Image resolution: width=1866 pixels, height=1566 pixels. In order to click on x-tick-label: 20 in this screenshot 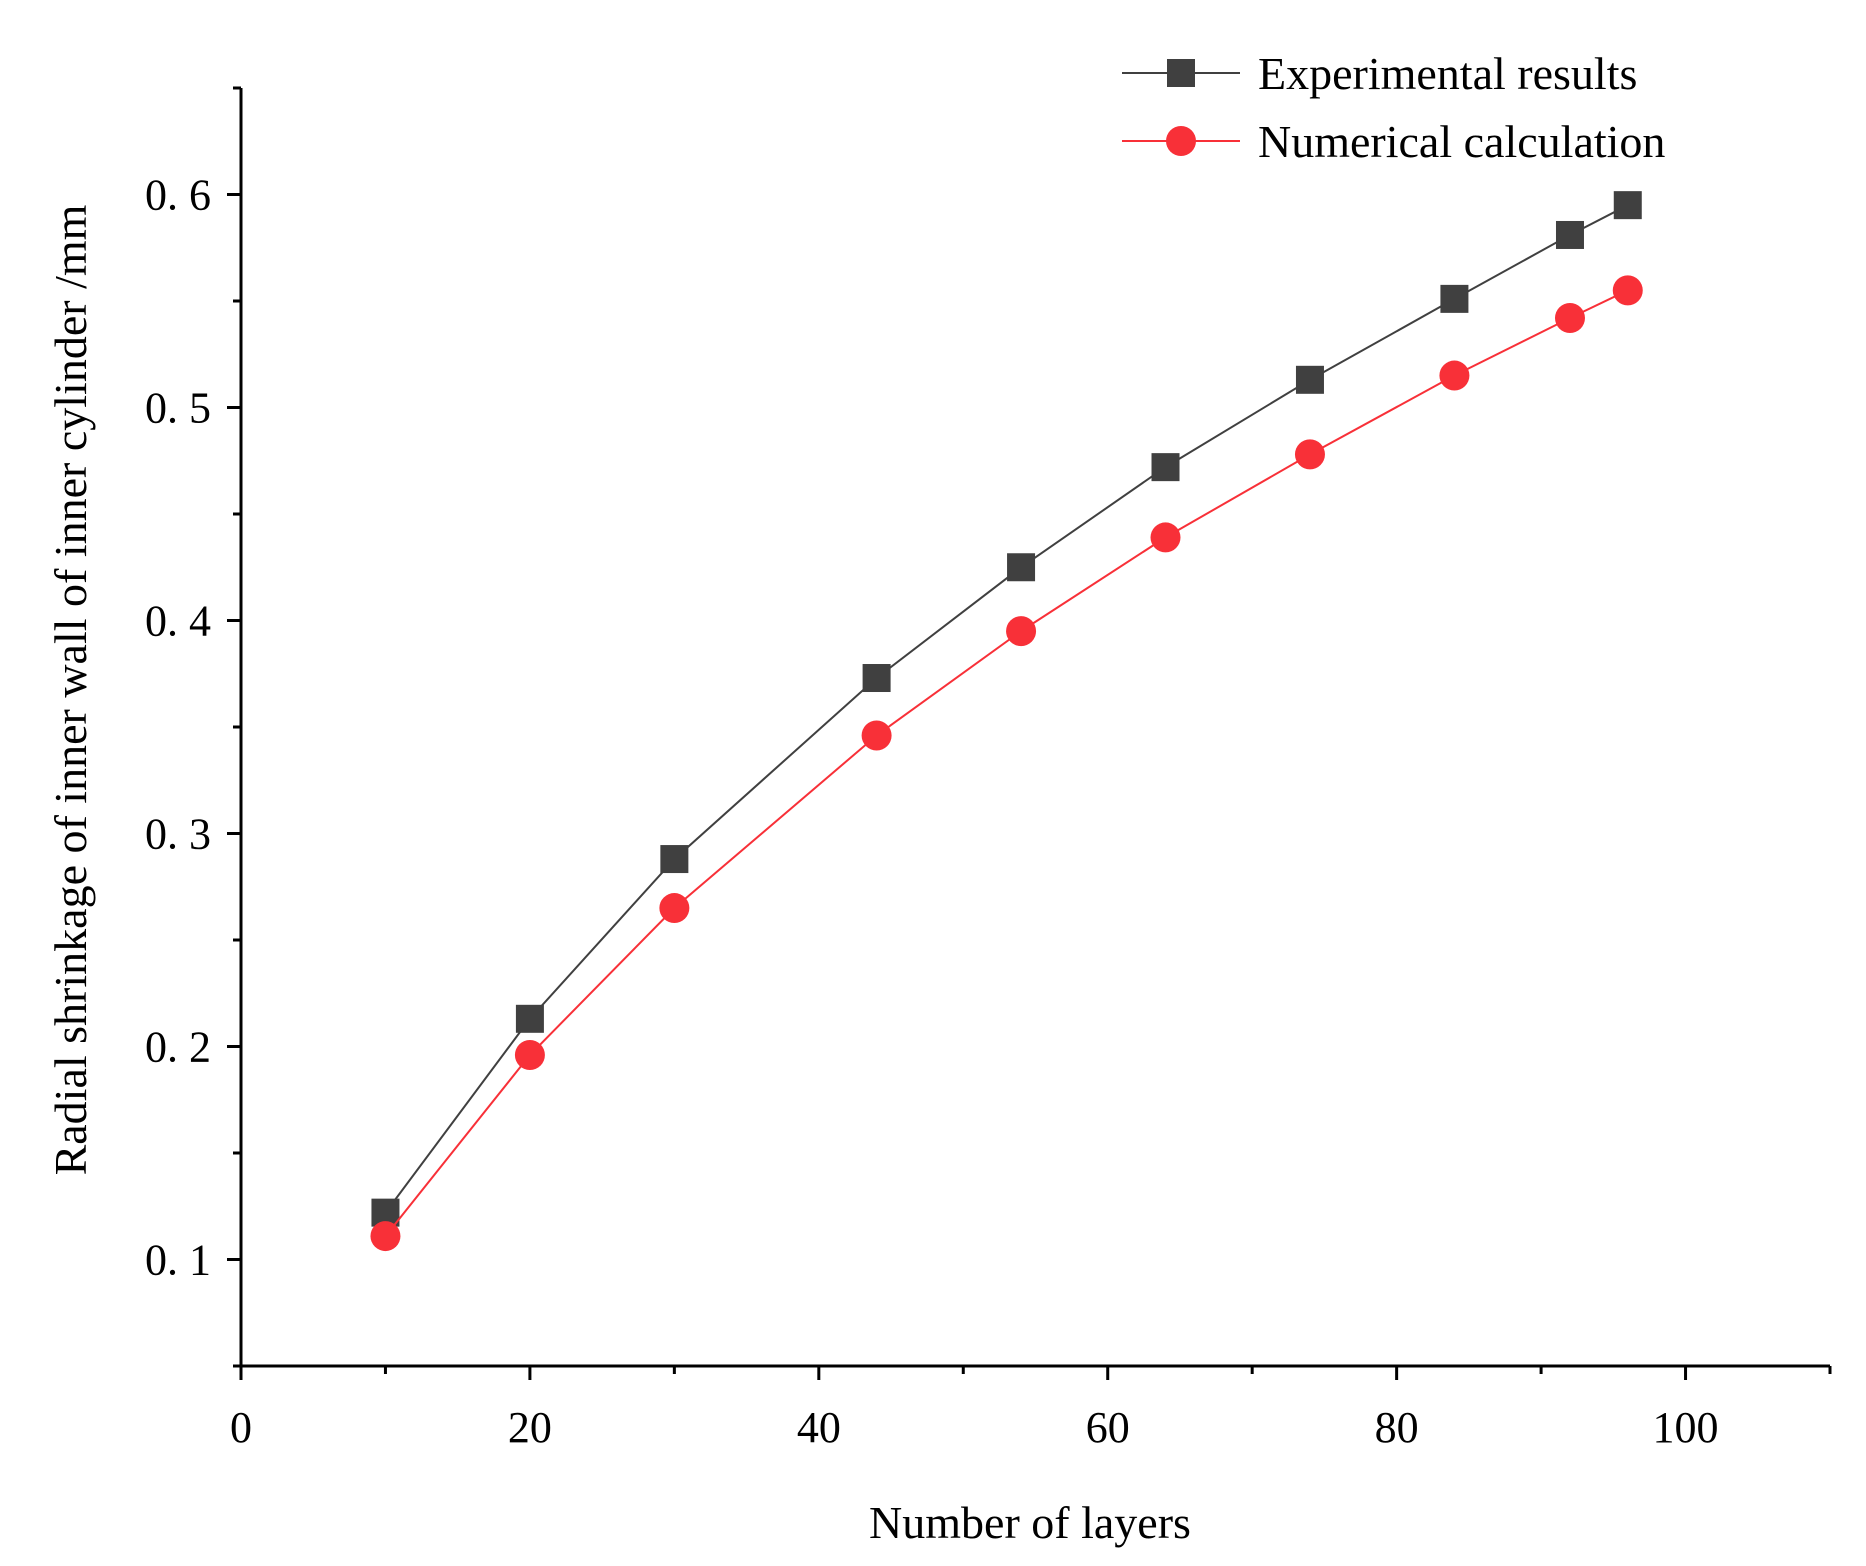, I will do `click(530, 1427)`.